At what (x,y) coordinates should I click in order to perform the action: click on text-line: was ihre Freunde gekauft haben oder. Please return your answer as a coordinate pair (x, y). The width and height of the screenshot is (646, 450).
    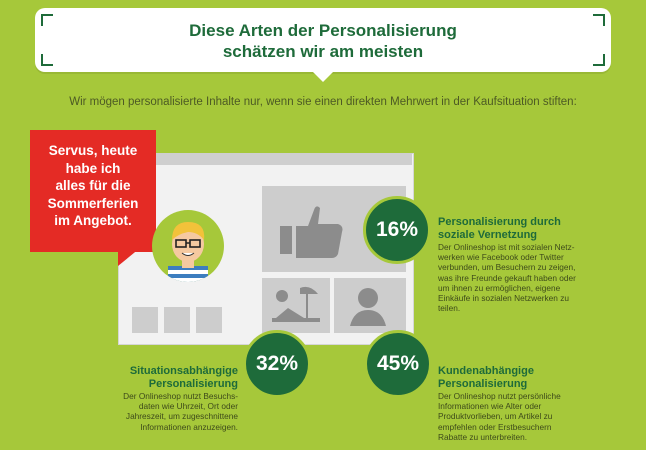
    Looking at the image, I should click on (507, 277).